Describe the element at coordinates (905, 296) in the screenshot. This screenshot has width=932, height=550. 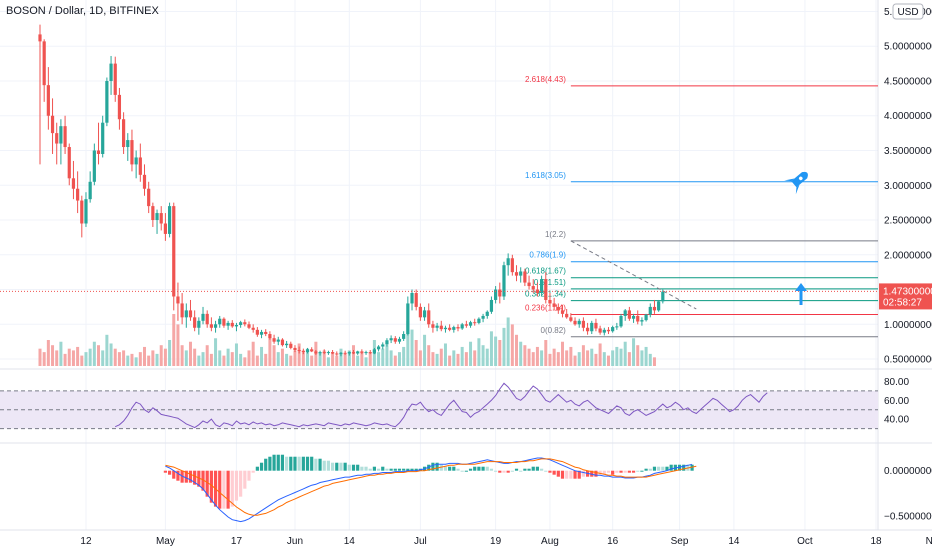
I see `last-price-badge` at that location.